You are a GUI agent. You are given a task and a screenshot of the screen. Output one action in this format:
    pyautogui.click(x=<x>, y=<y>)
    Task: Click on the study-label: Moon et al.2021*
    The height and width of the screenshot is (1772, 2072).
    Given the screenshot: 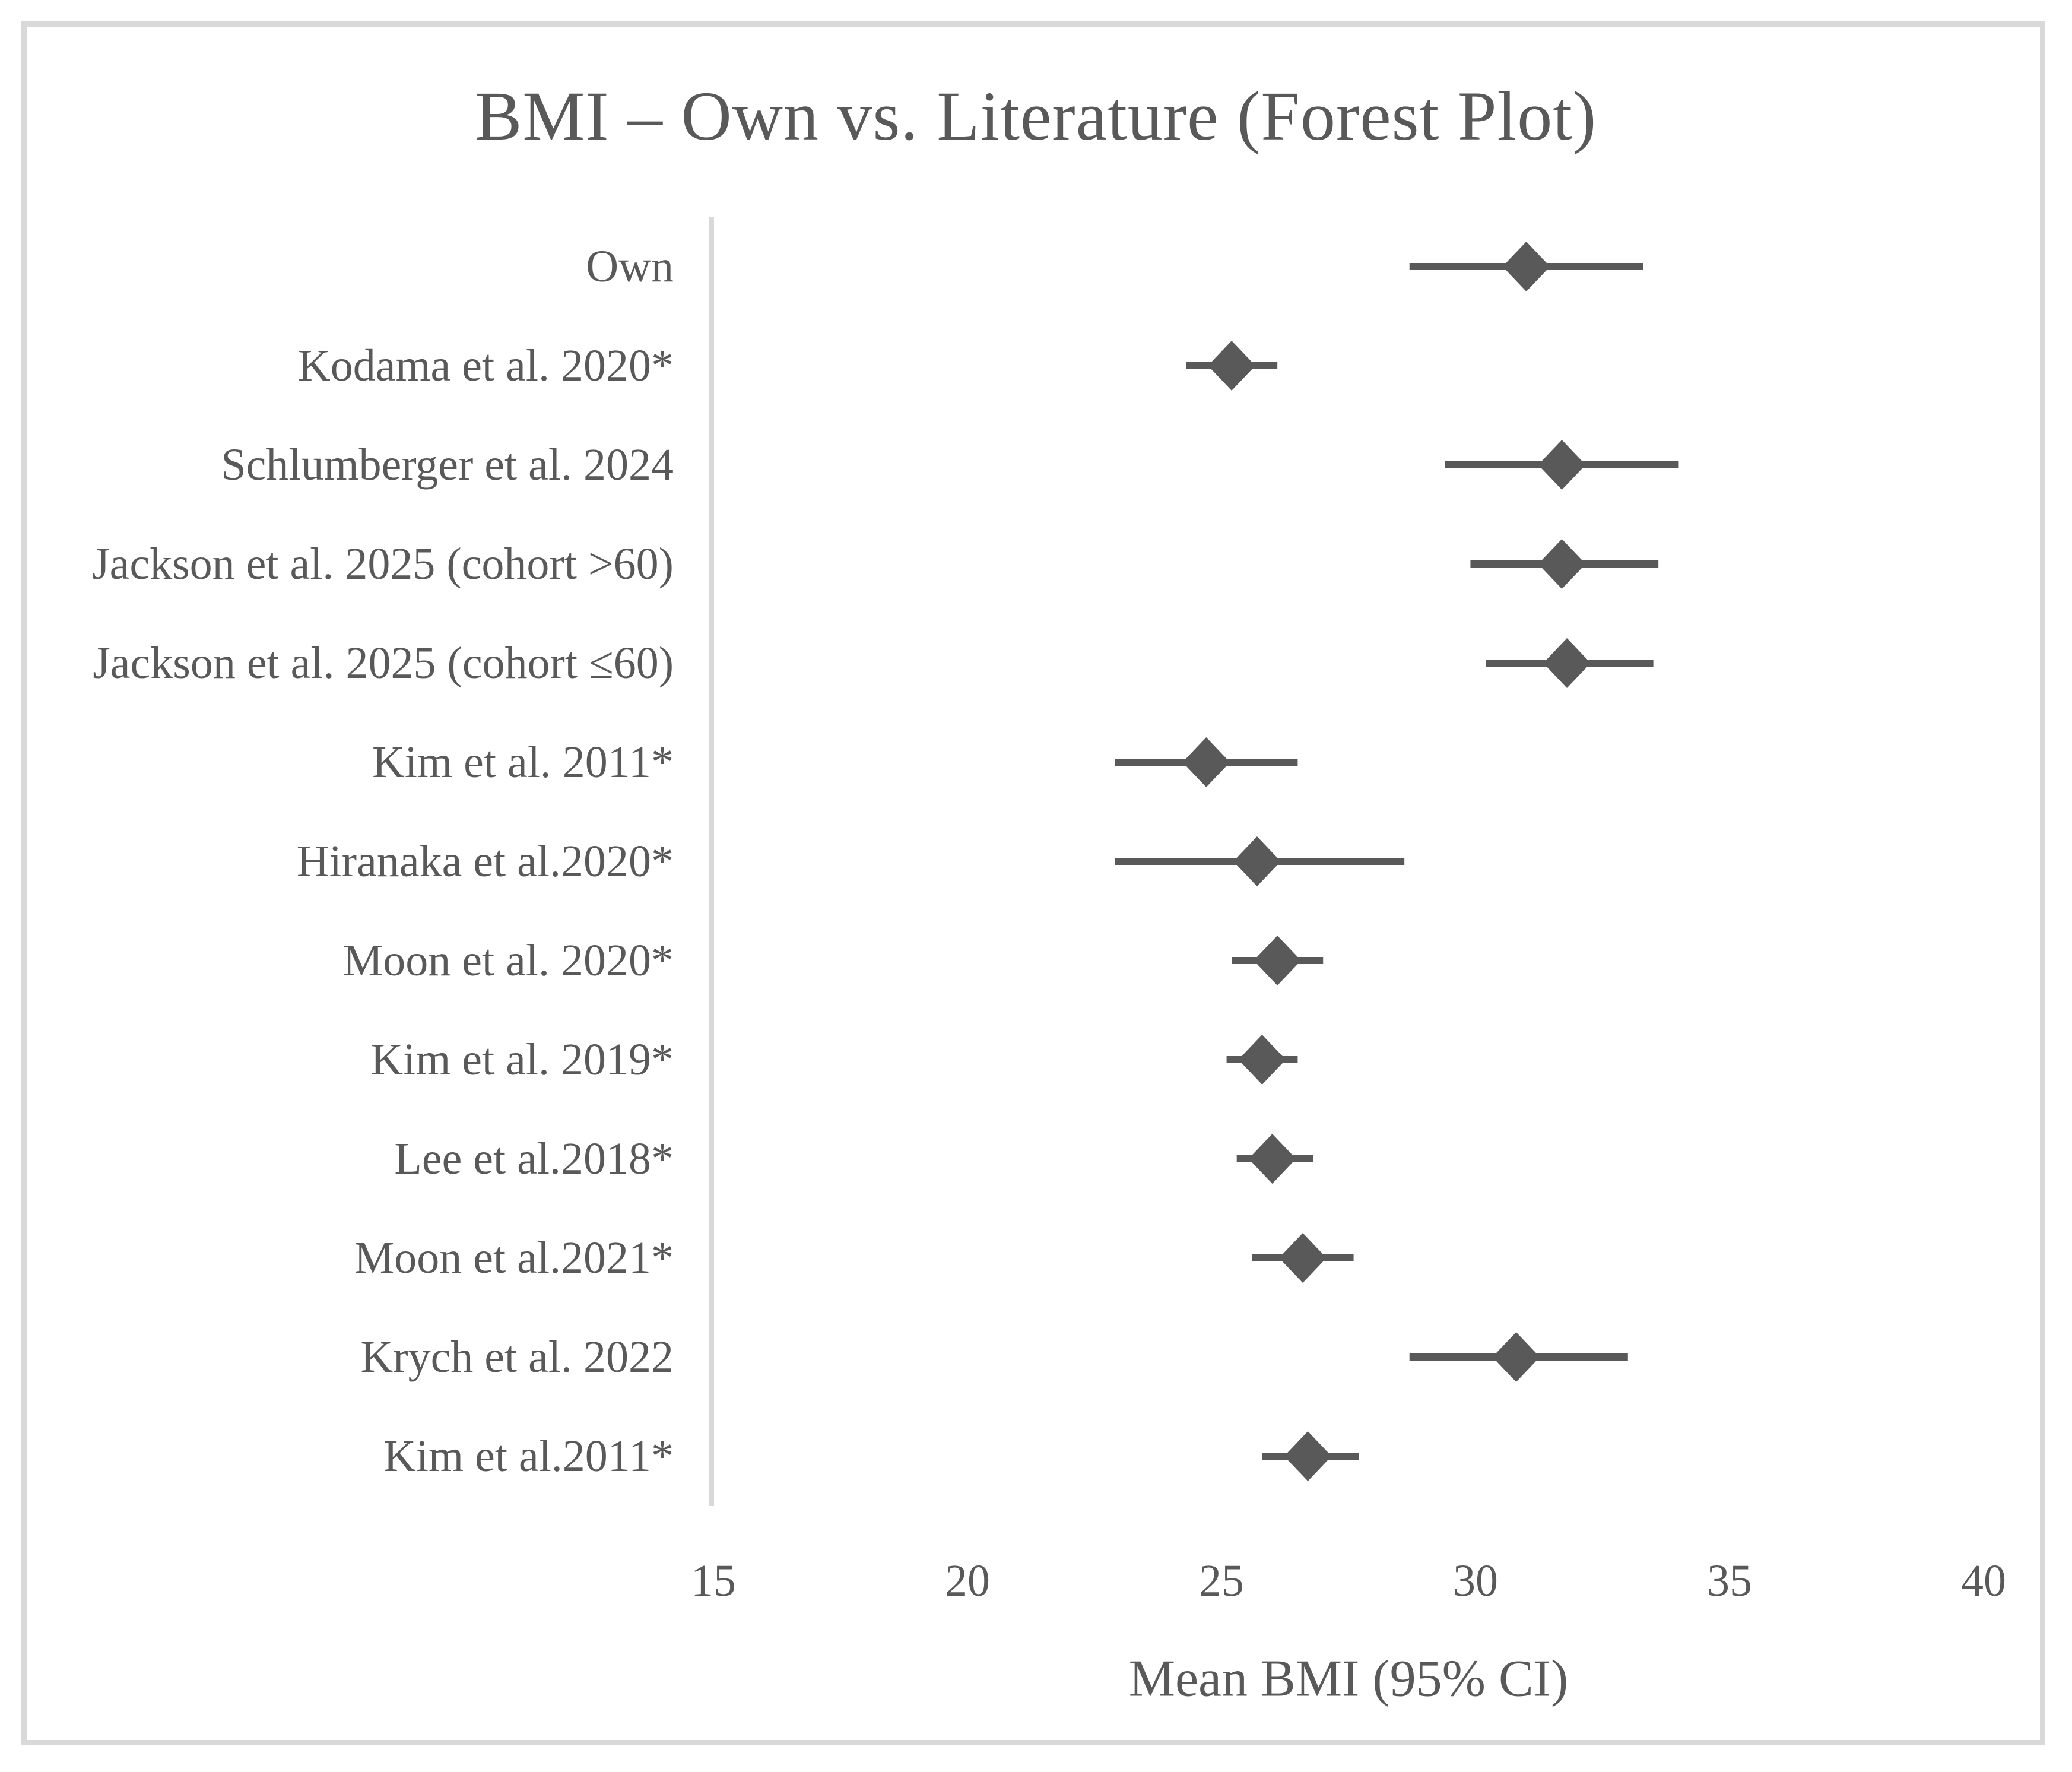 What is the action you would take?
    pyautogui.click(x=514, y=1258)
    